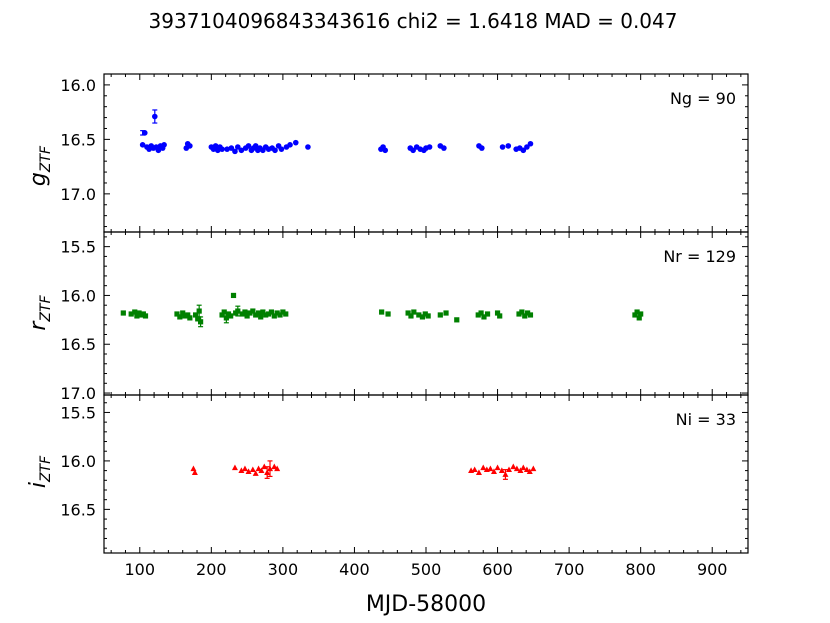 The width and height of the screenshot is (830, 623). I want to click on x-tick-label: 500, so click(426, 569).